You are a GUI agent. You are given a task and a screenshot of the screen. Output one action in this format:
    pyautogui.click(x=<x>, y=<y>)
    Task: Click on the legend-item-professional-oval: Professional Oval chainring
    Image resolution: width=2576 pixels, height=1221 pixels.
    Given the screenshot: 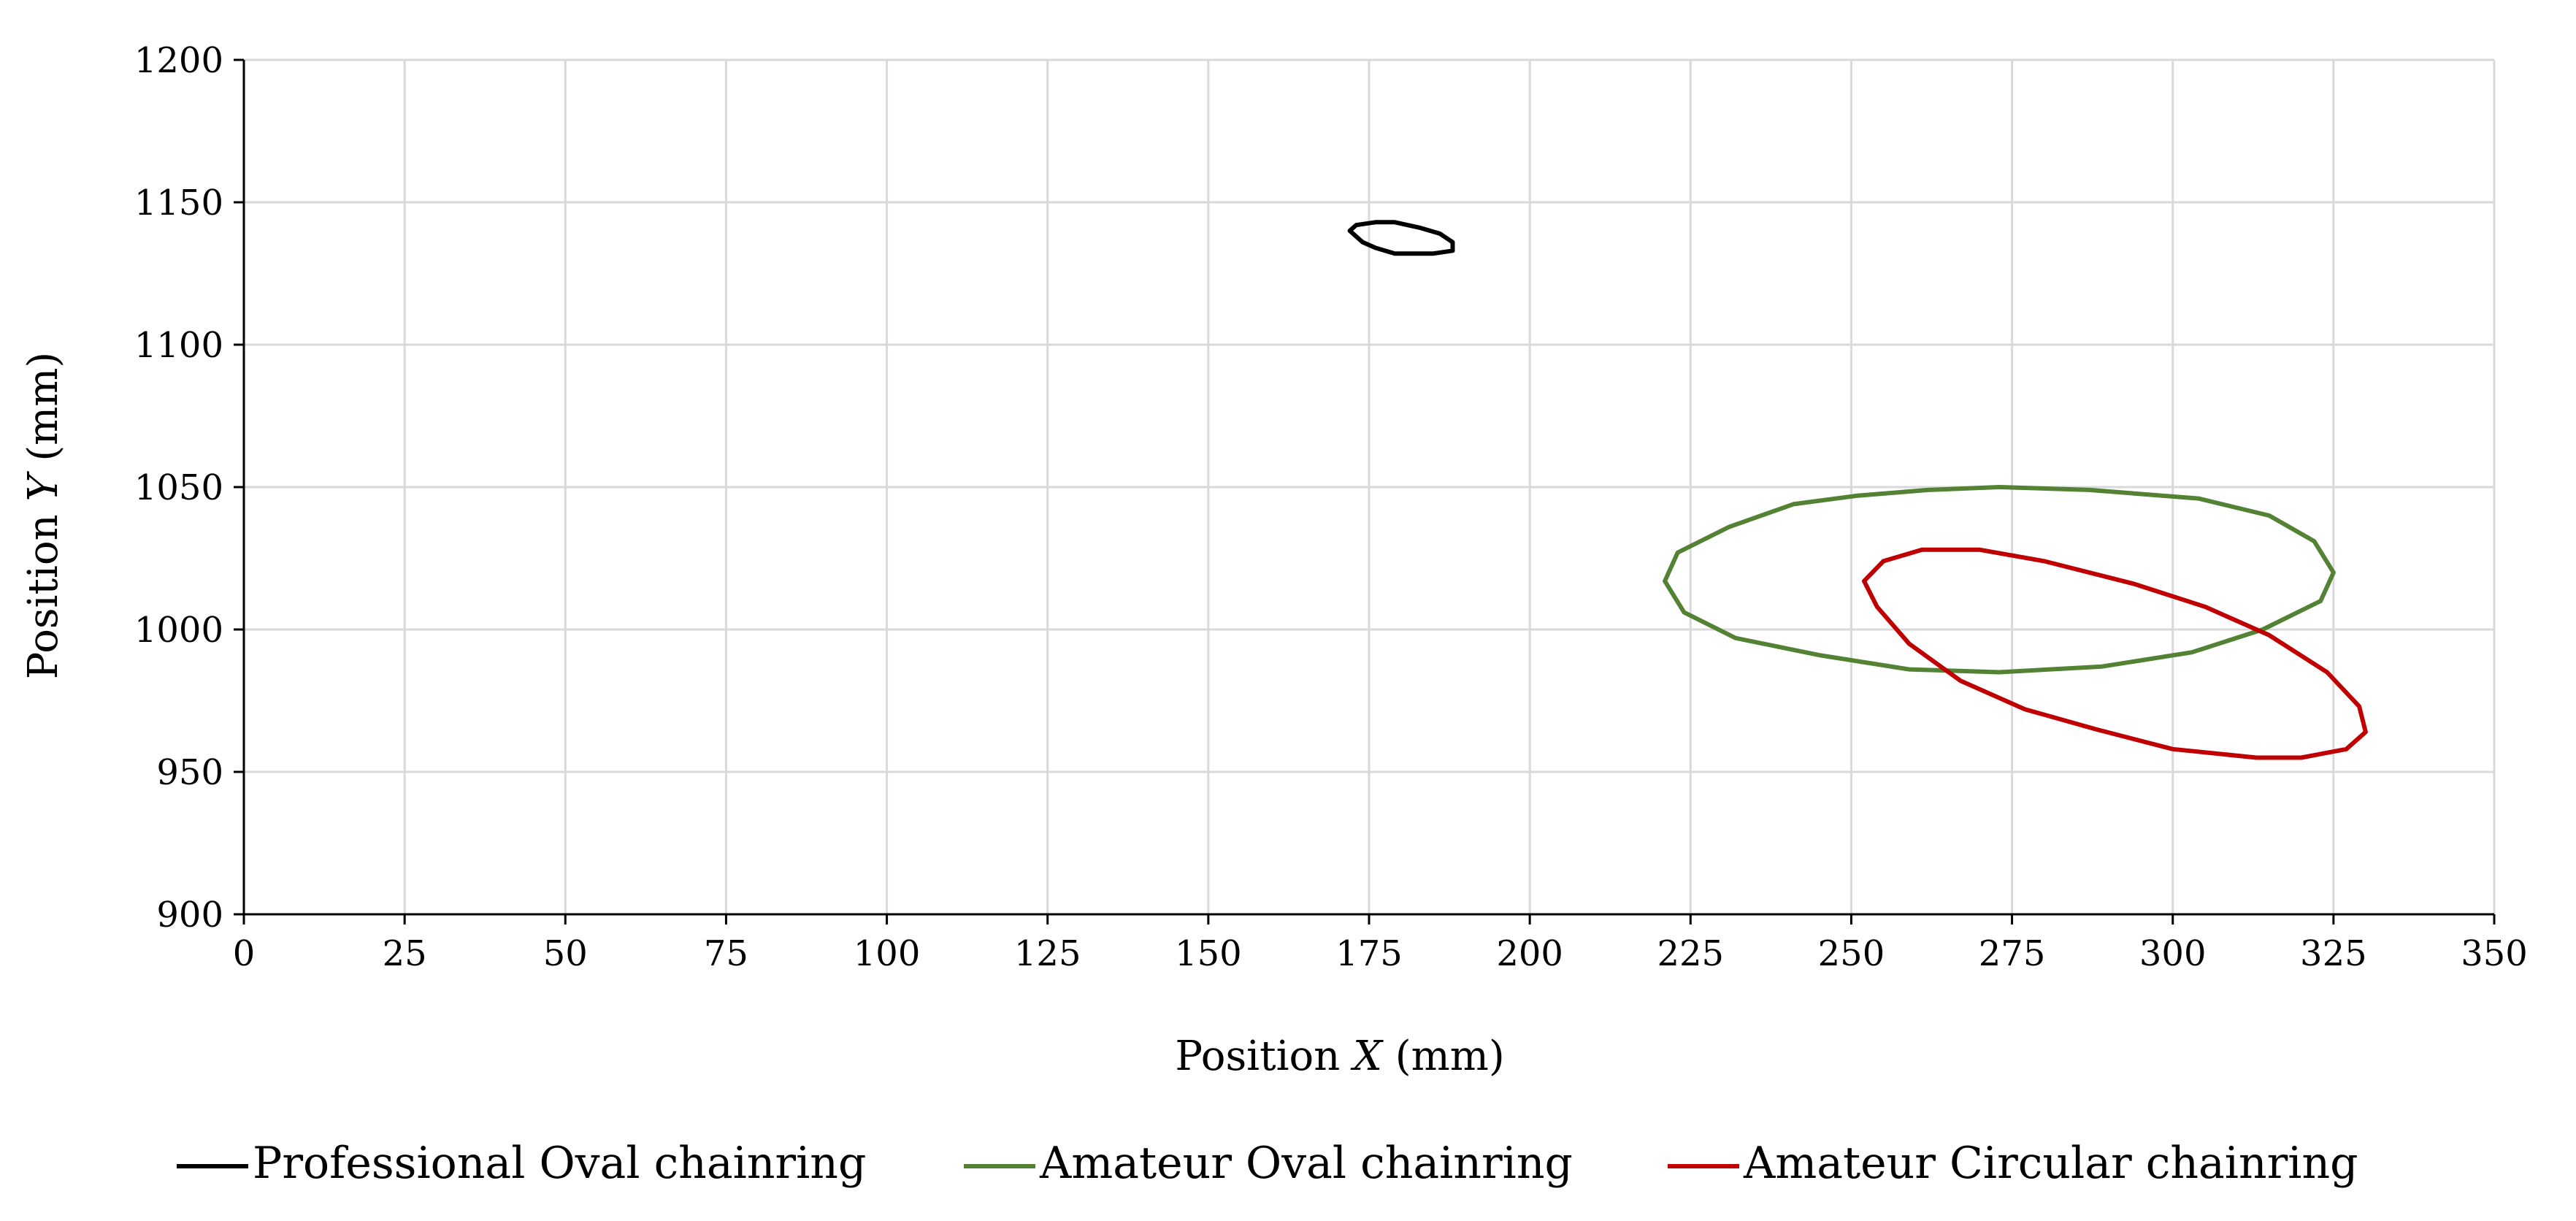 What is the action you would take?
    pyautogui.click(x=521, y=1163)
    